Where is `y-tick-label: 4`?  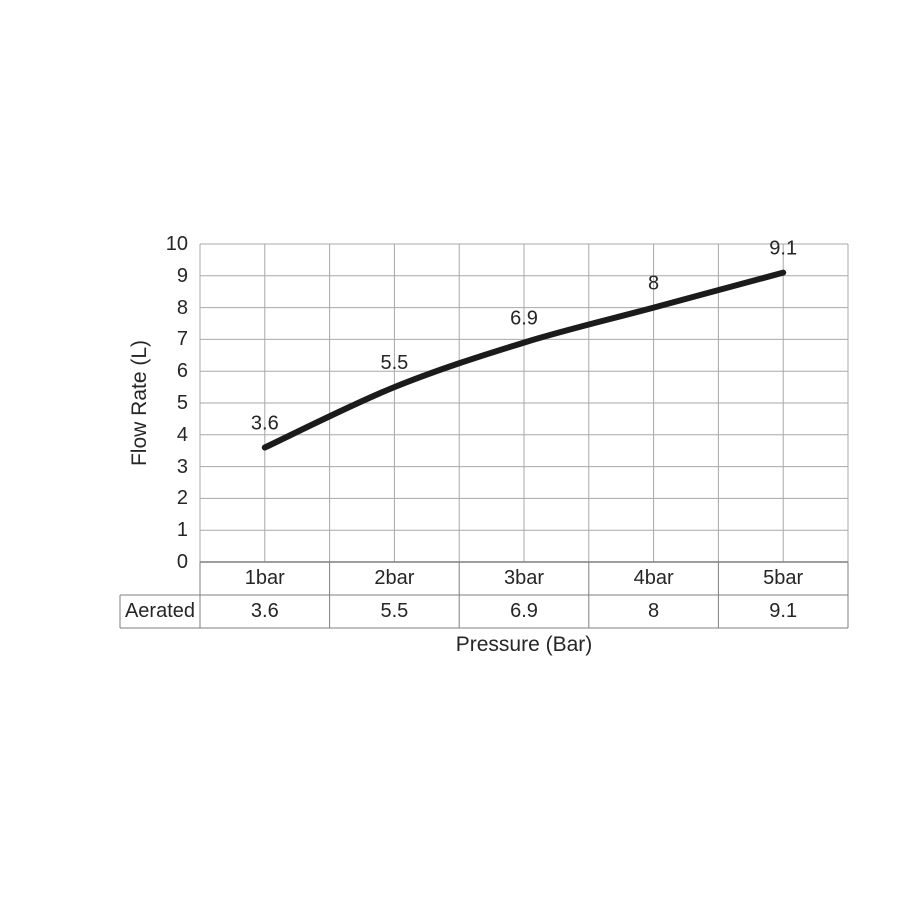
y-tick-label: 4 is located at coordinates (182, 434).